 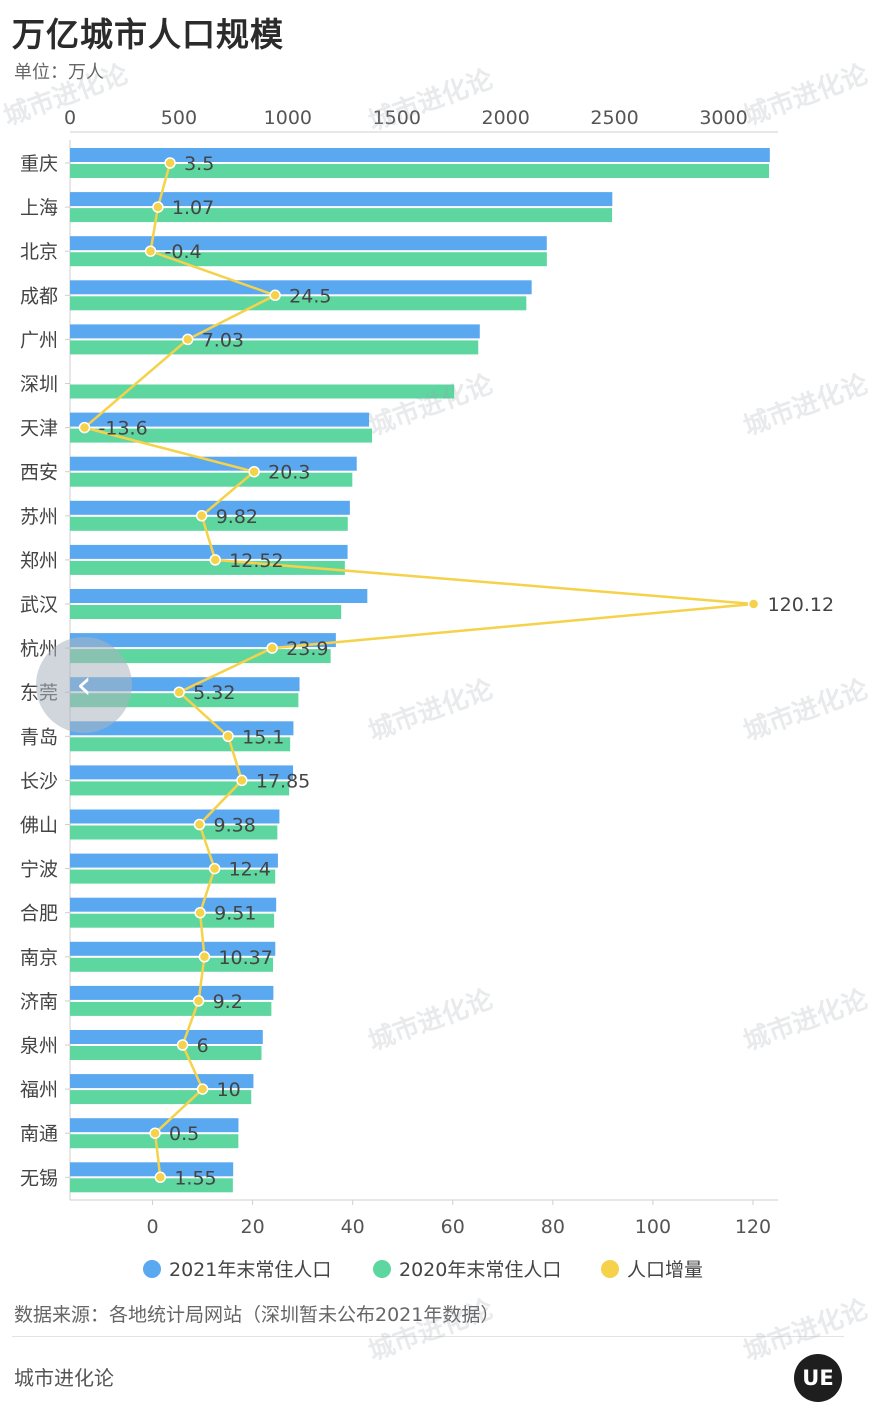 I want to click on category-label: 武汉, so click(x=39, y=605).